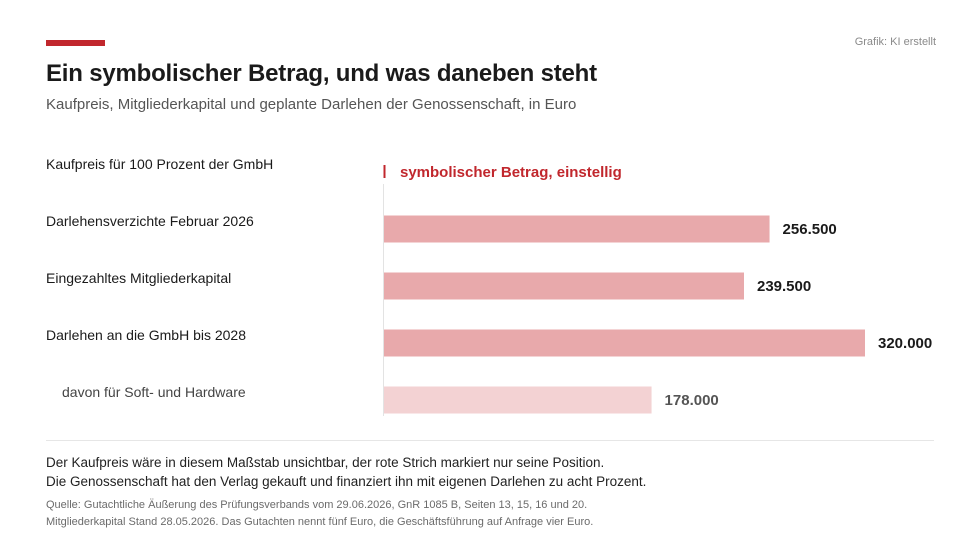 This screenshot has width=980, height=539. Describe the element at coordinates (154, 392) in the screenshot. I see `category-label: davon für Soft- und Hardware` at that location.